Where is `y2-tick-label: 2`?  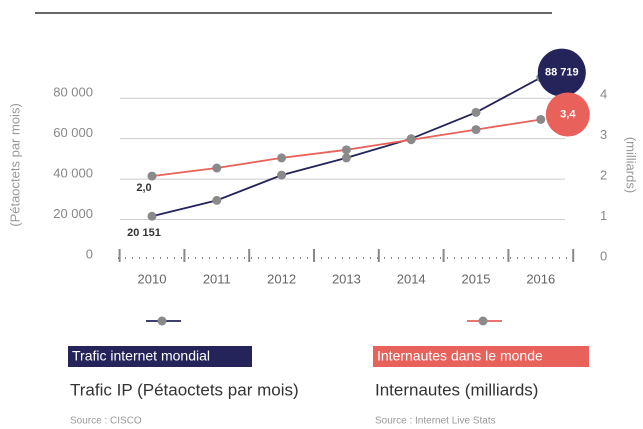 y2-tick-label: 2 is located at coordinates (603, 175).